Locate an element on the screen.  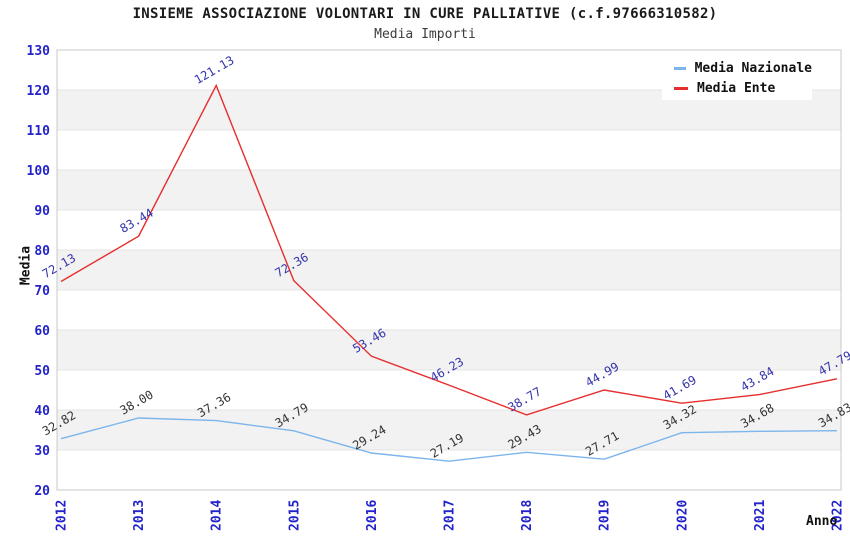
y-tick-label: 40 is located at coordinates (42, 411).